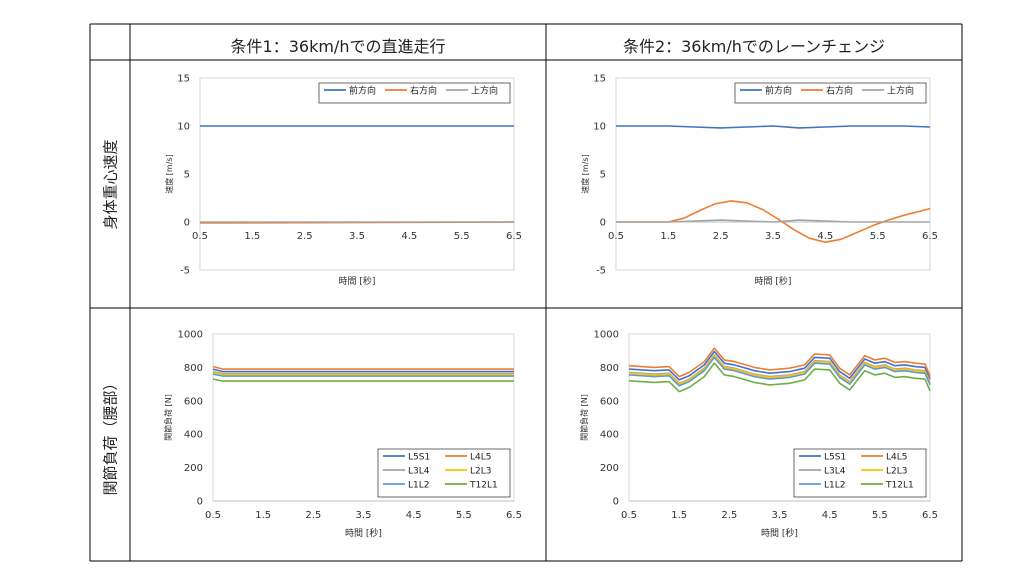 This screenshot has height=576, width=1024. I want to click on series-line-上方向, so click(773, 221).